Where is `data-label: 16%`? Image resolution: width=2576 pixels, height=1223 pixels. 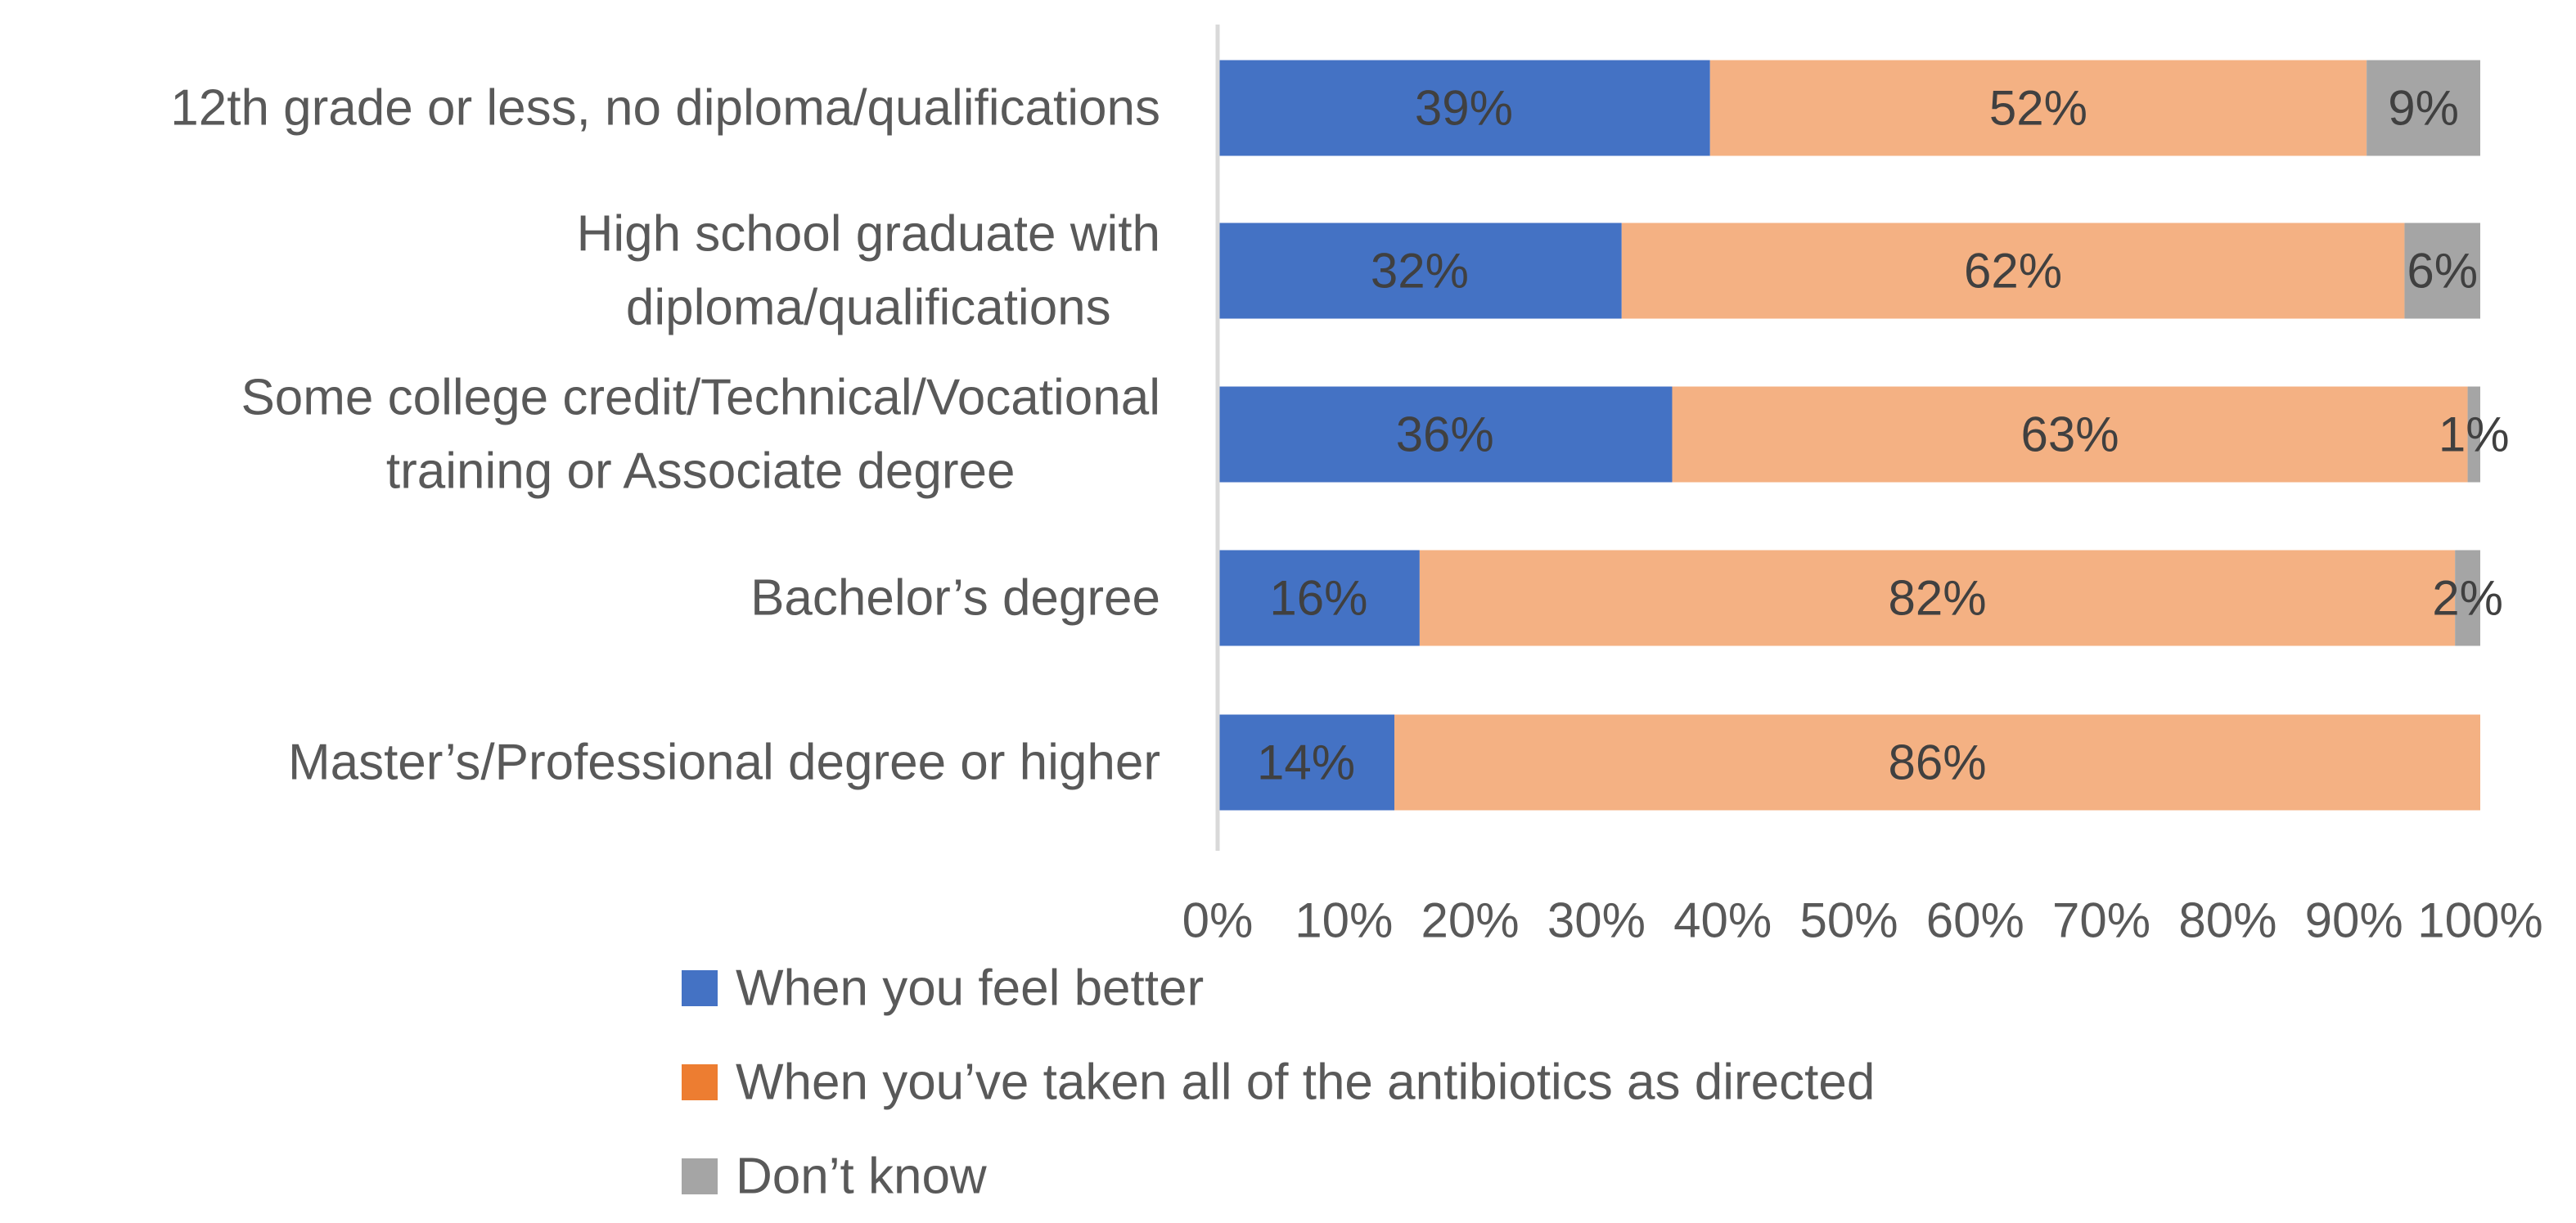
data-label: 16% is located at coordinates (1318, 598).